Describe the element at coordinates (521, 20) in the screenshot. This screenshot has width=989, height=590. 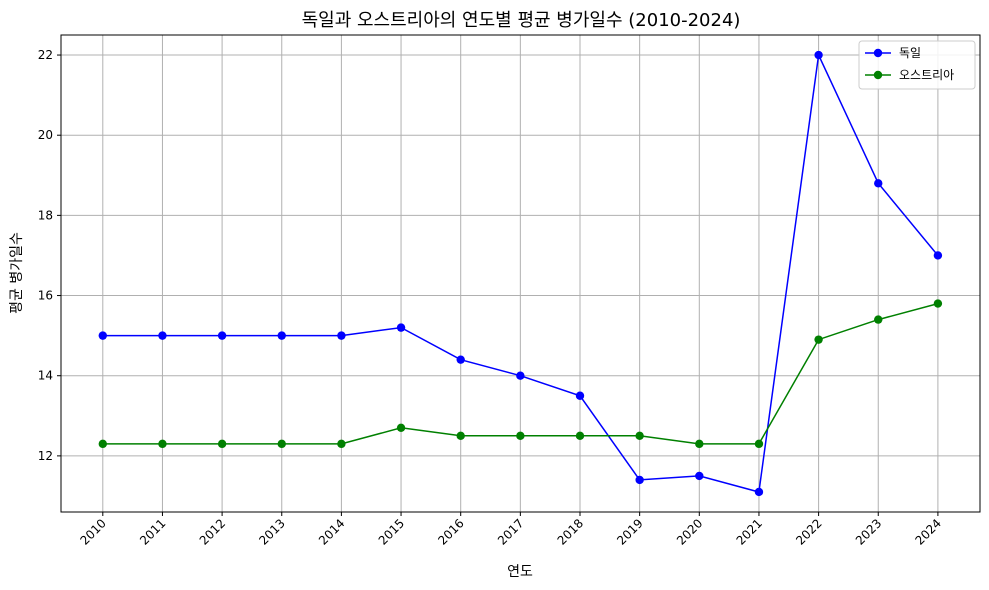
I see `chart-title: 독일과 오스트리아의 연도별 평균 병가일수 (2010-2024)` at that location.